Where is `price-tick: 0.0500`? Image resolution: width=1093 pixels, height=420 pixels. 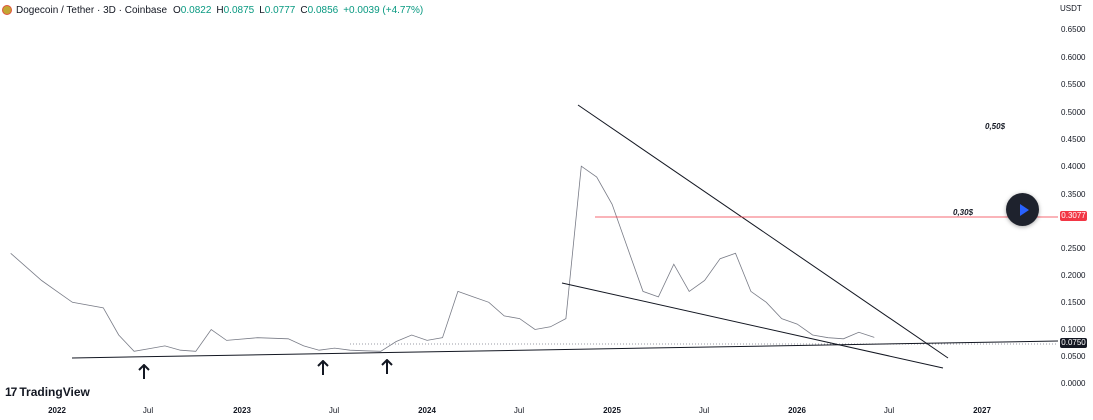
price-tick: 0.0500 is located at coordinates (1073, 356).